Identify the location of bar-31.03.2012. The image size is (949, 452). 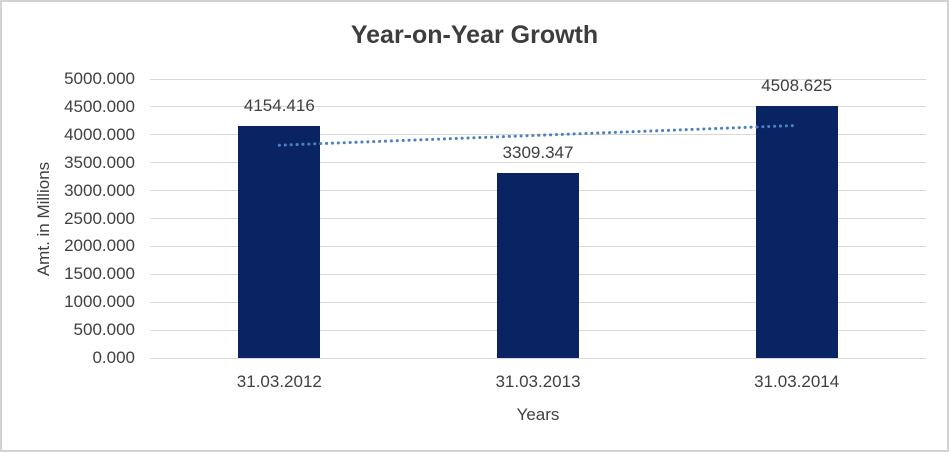
(279, 242).